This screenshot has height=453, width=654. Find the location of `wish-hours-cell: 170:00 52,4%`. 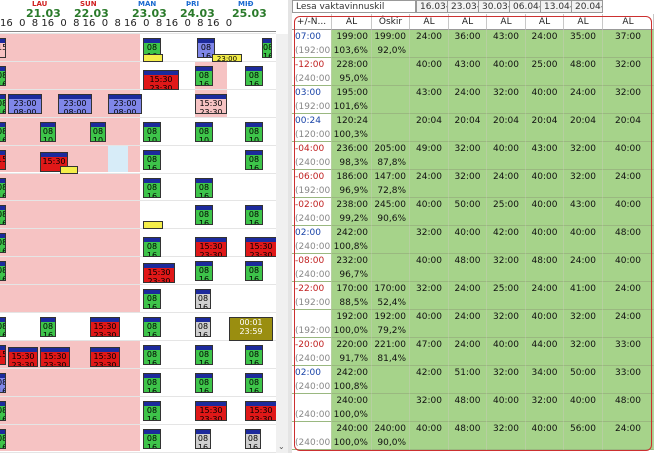

wish-hours-cell: 170:00 52,4% is located at coordinates (391, 296).